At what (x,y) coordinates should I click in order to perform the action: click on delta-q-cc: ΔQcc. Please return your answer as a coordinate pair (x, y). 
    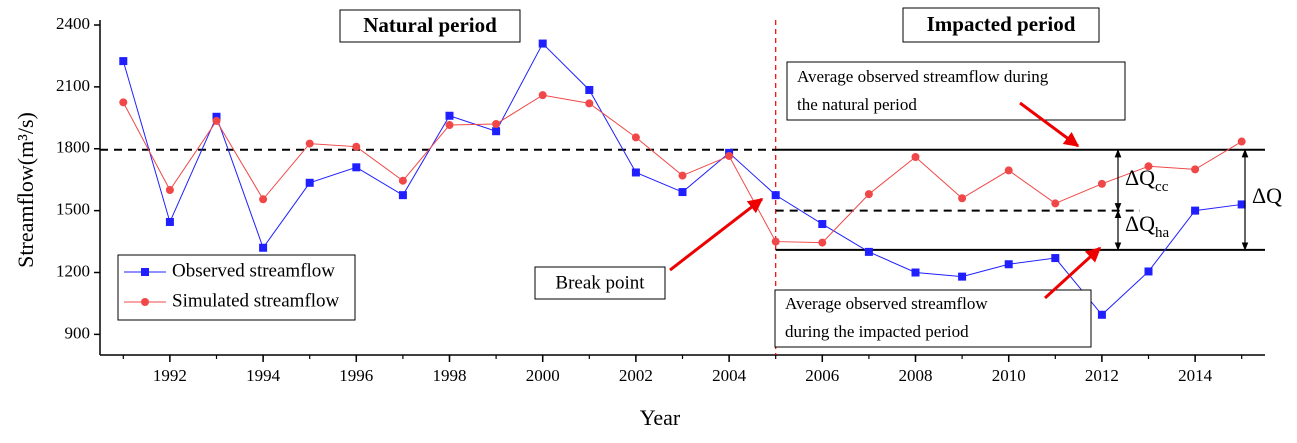
    Looking at the image, I should click on (1147, 180).